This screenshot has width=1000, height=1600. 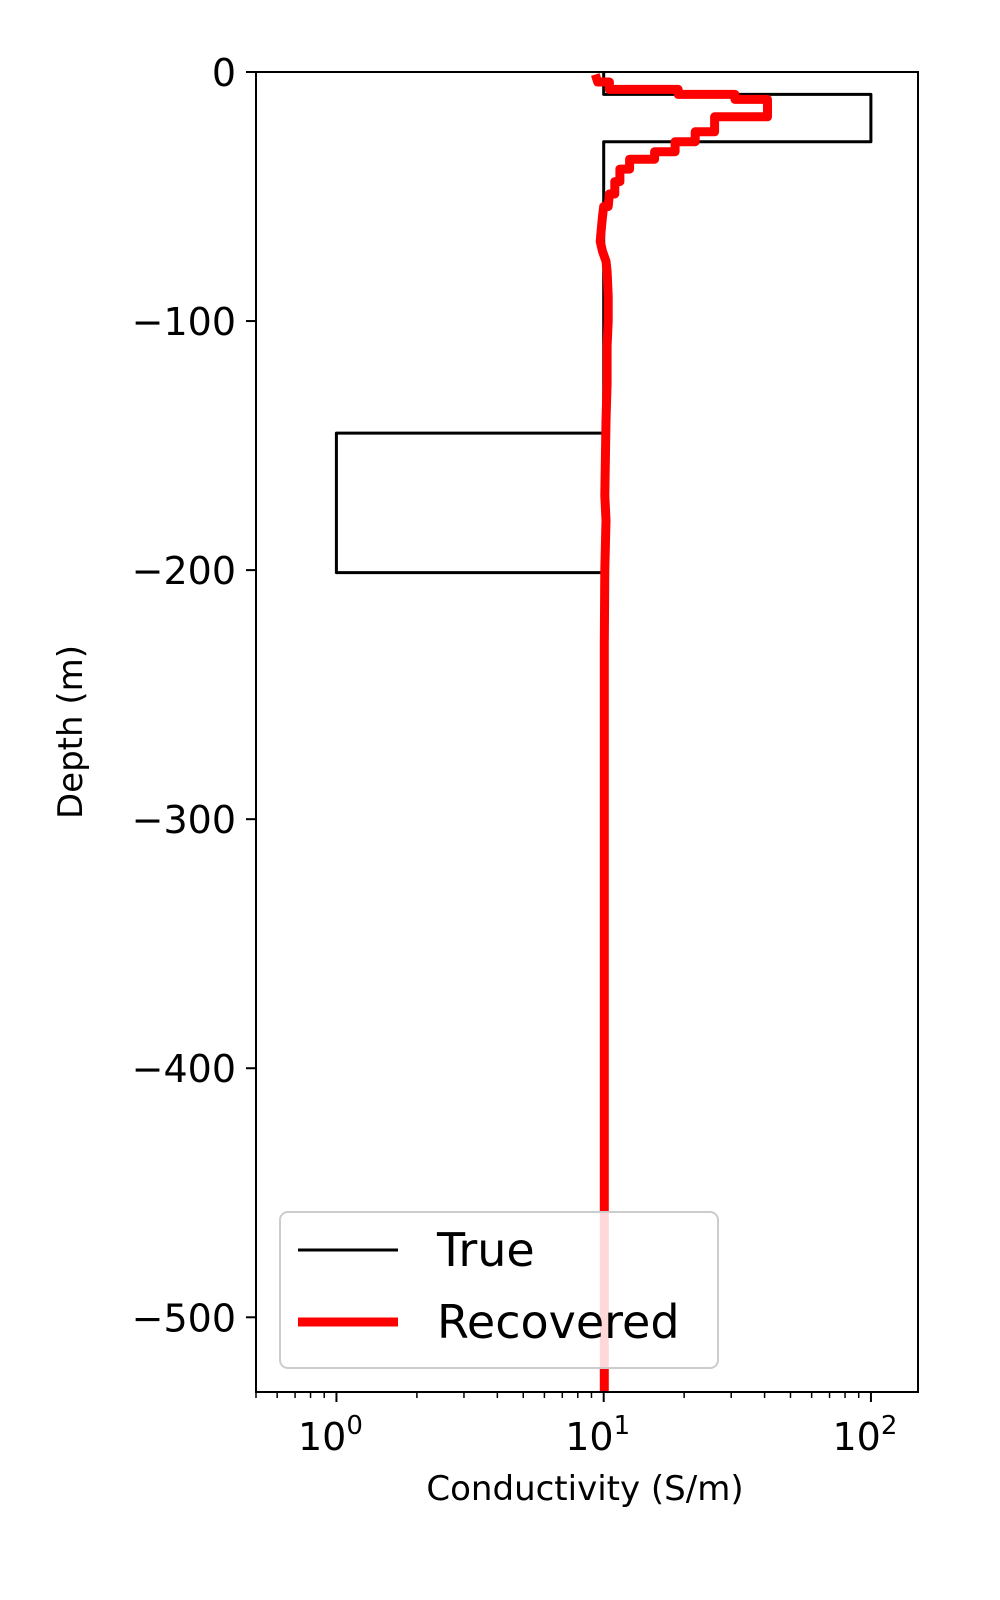 What do you see at coordinates (681, 732) in the screenshot?
I see `series-line-recovered` at bounding box center [681, 732].